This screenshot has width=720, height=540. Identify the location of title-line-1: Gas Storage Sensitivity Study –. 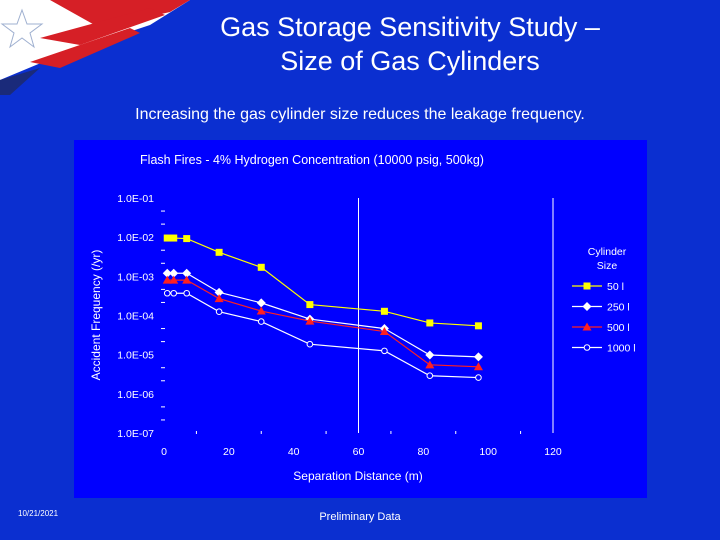
(410, 27).